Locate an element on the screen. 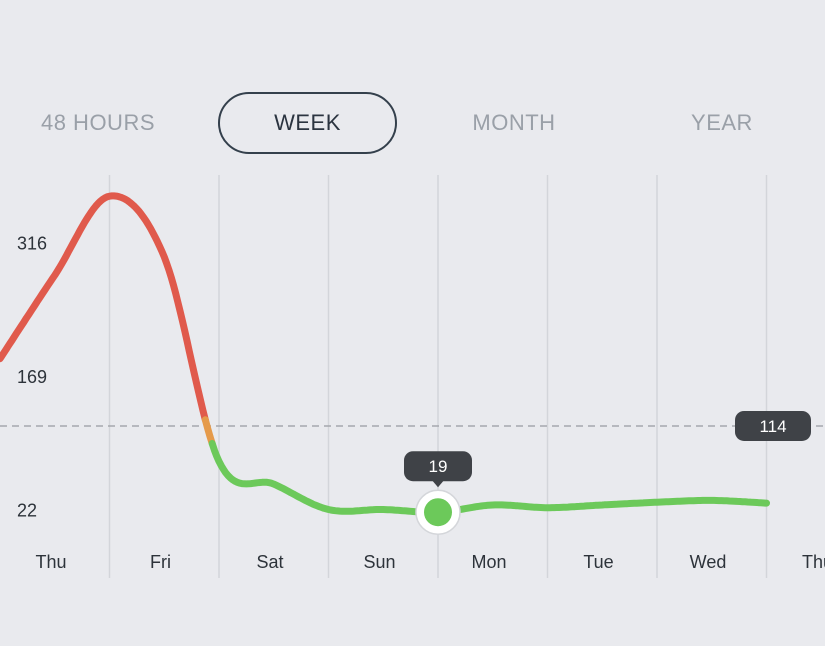  x-tick-label: Fri is located at coordinates (160, 562).